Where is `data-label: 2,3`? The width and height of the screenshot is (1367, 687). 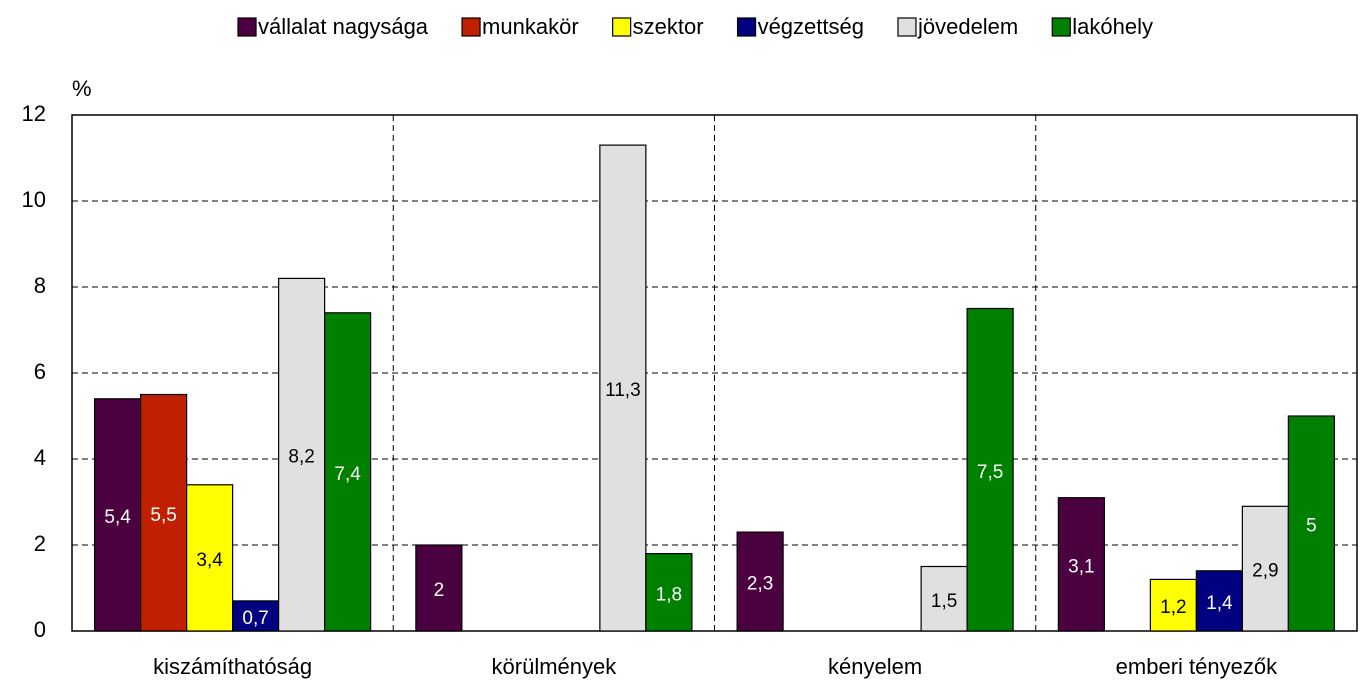
data-label: 2,3 is located at coordinates (760, 584).